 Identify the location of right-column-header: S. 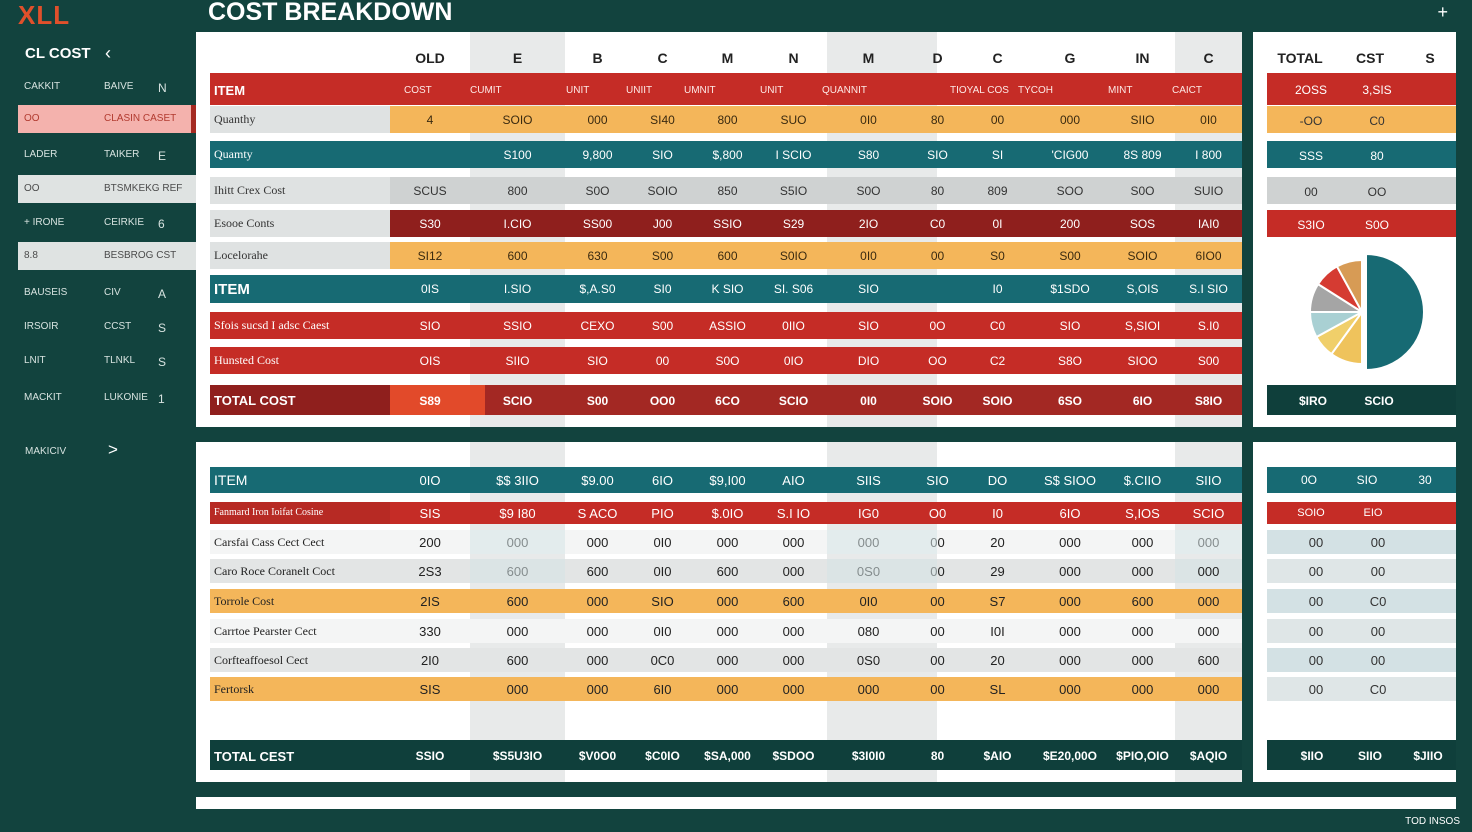
(1430, 58).